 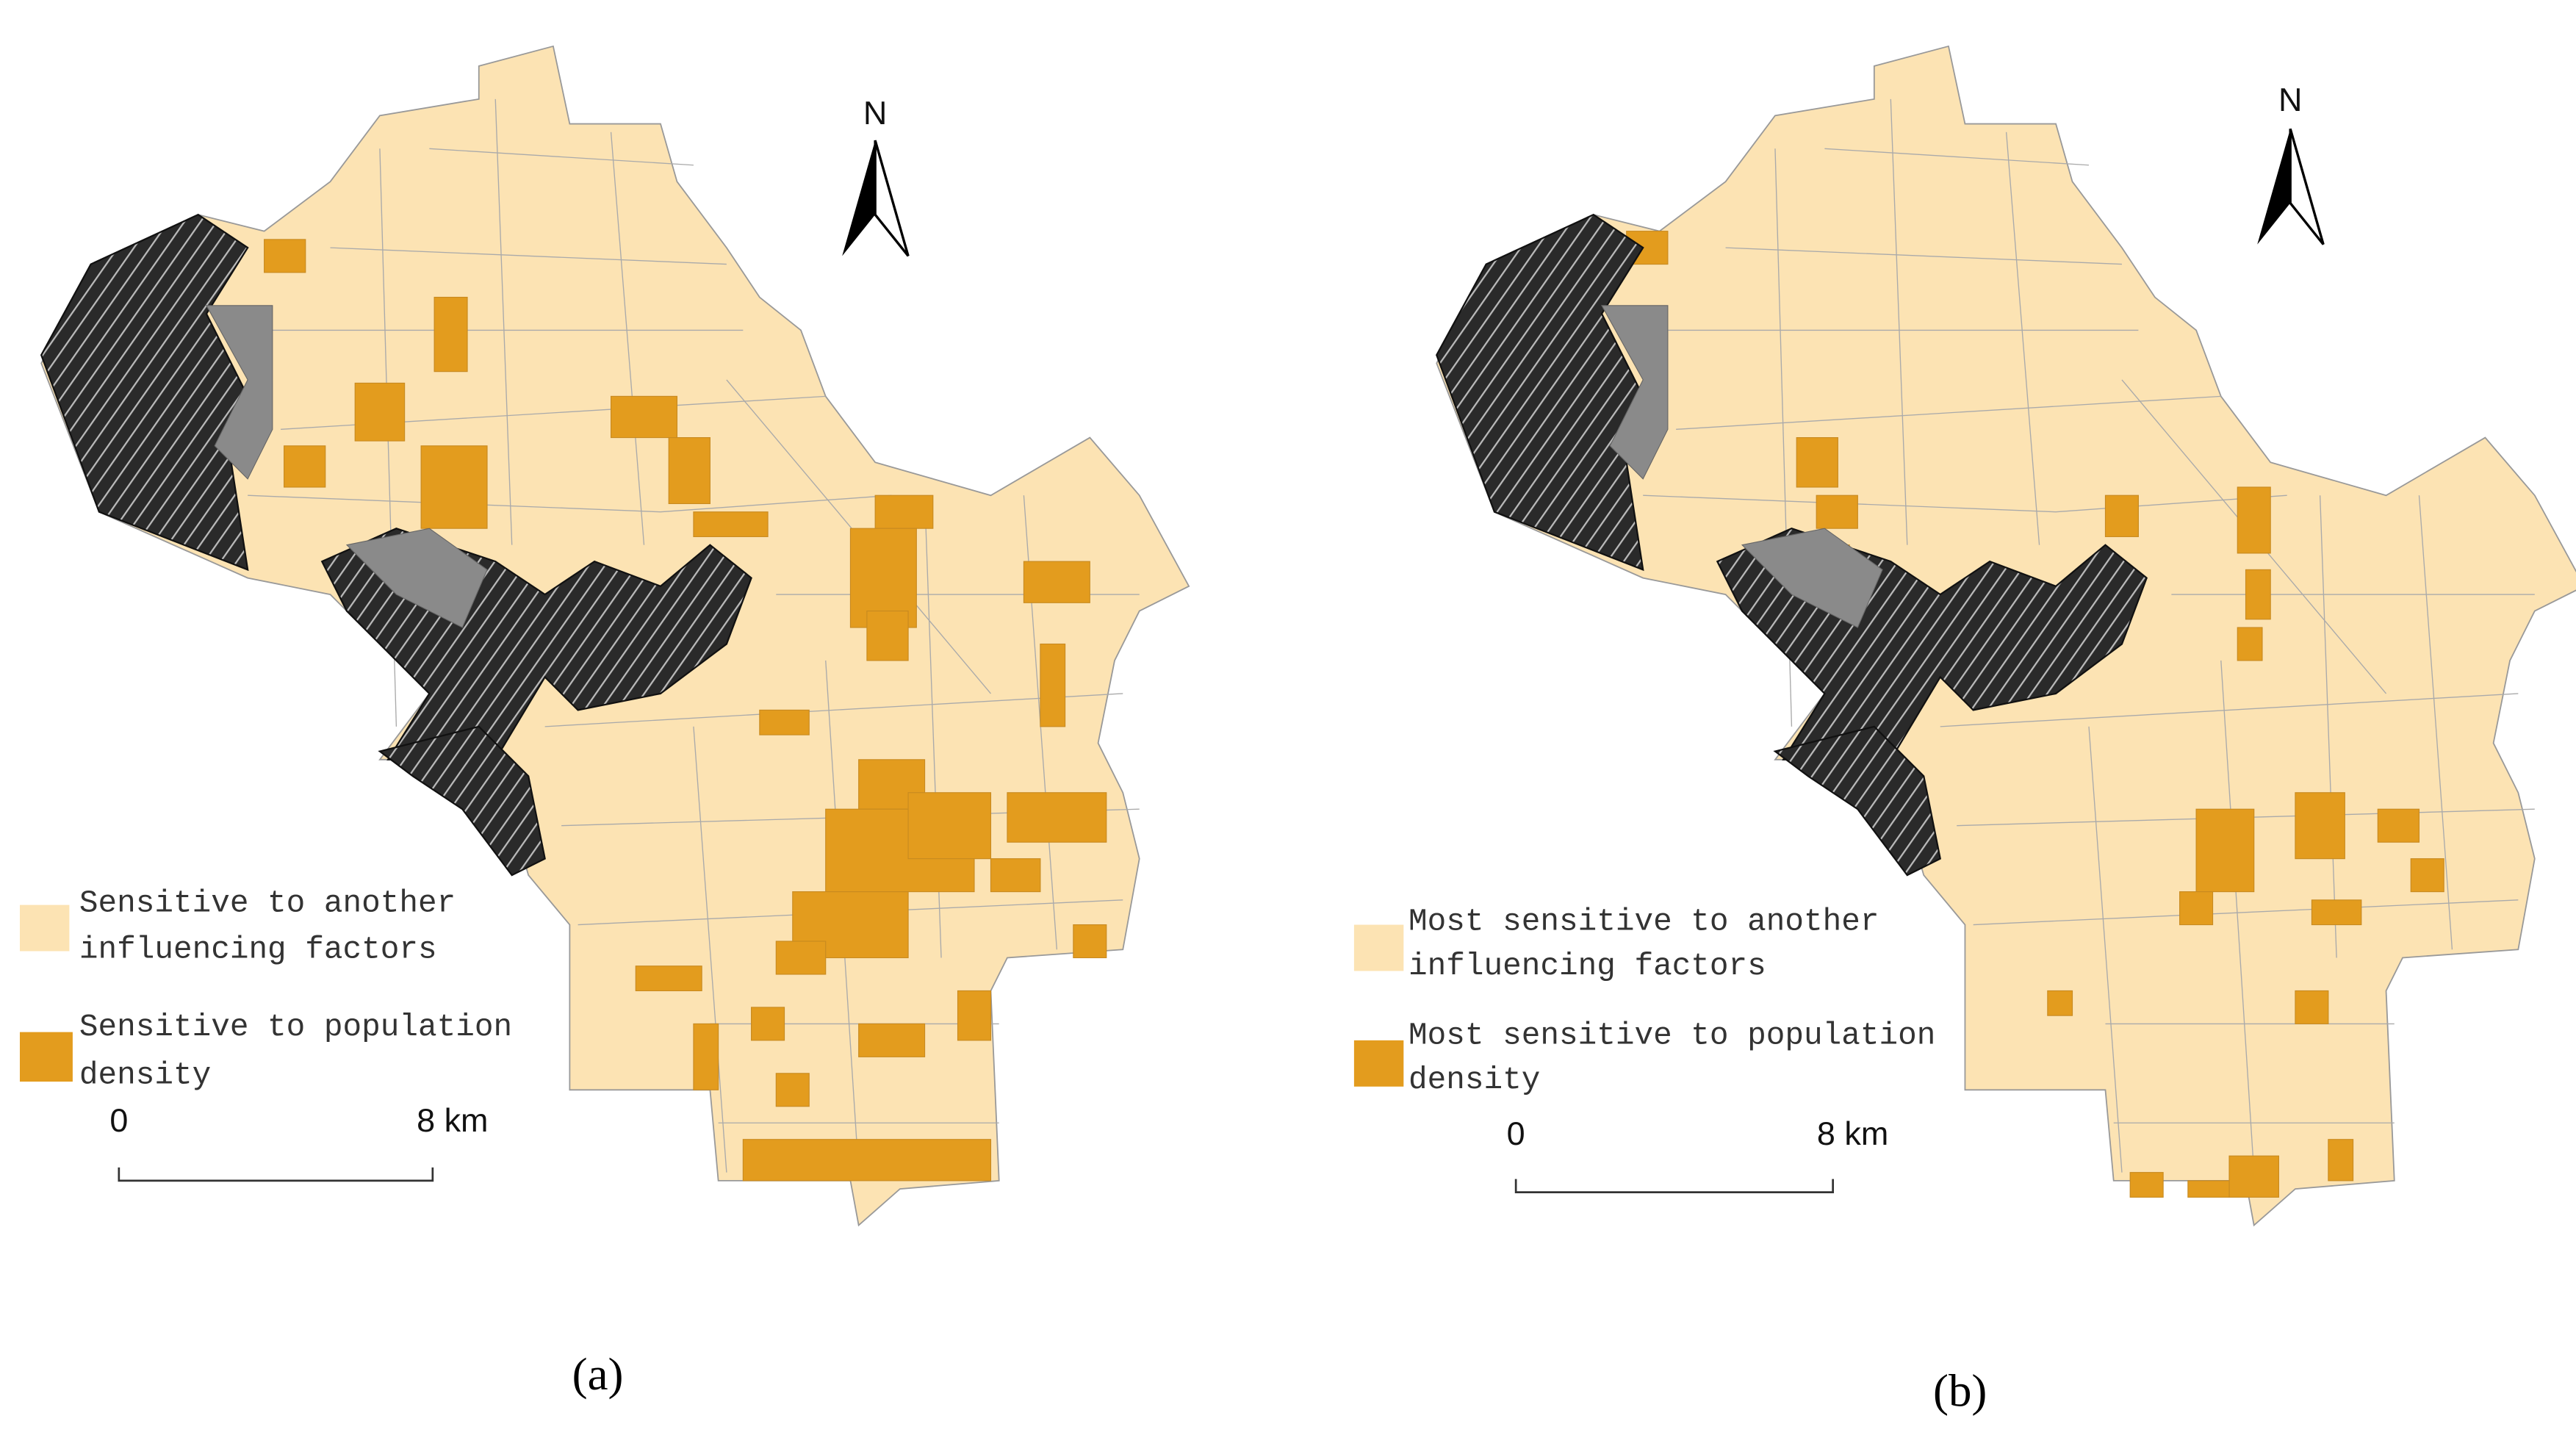 What do you see at coordinates (1671, 1035) in the screenshot?
I see `legend-label: Most sensitive to population` at bounding box center [1671, 1035].